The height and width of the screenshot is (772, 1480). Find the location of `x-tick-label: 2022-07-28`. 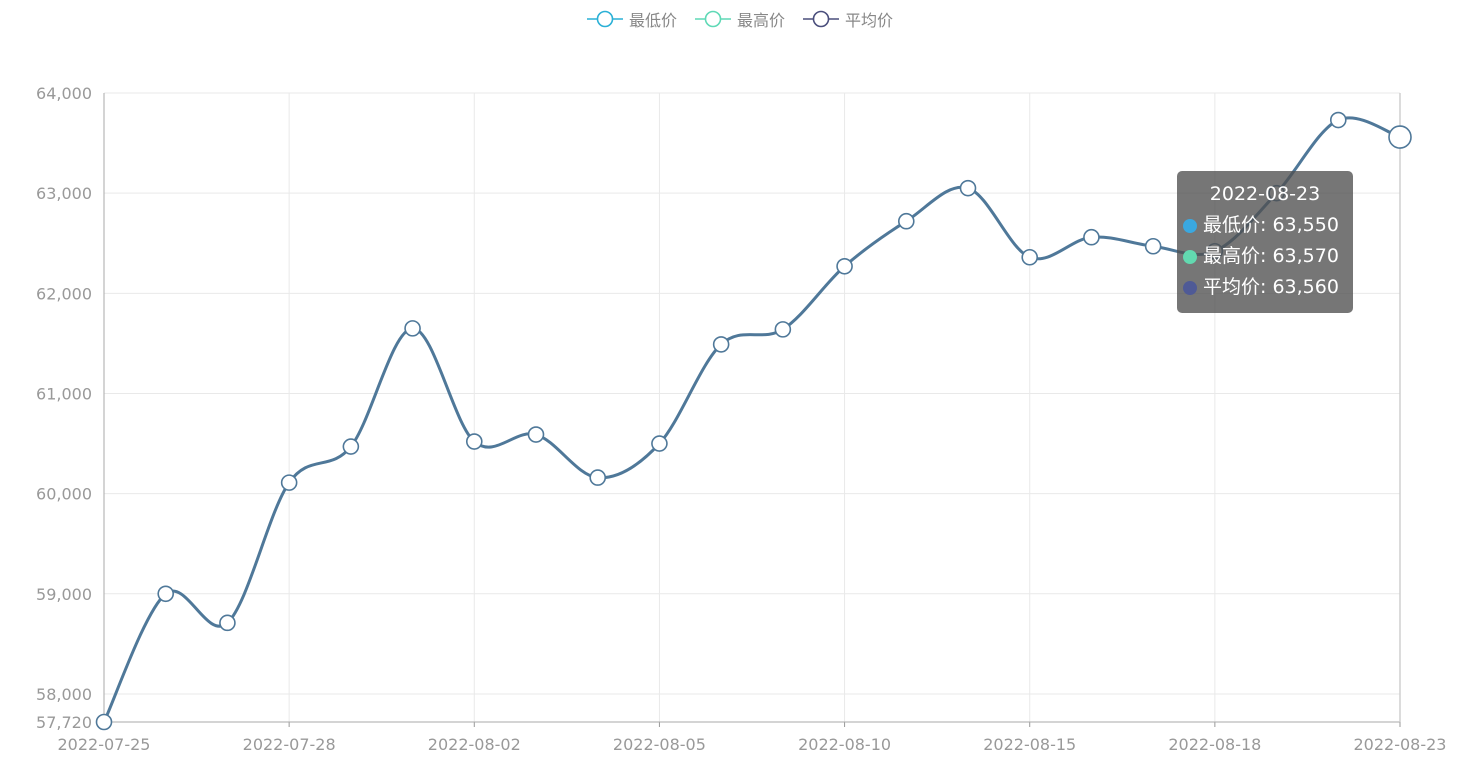

x-tick-label: 2022-07-28 is located at coordinates (289, 744).